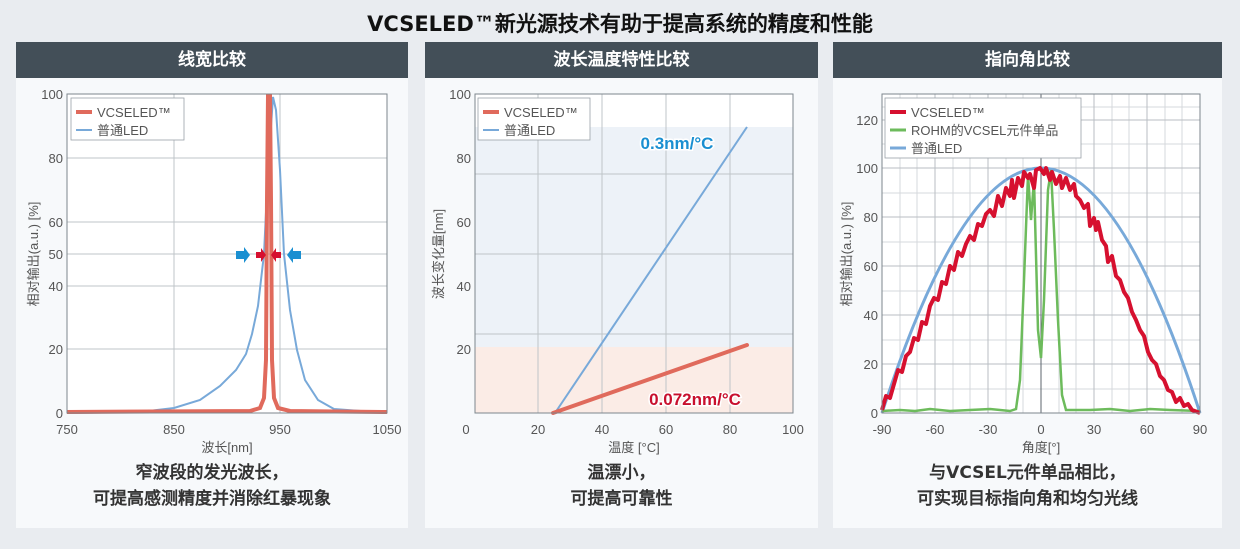 This screenshot has width=1240, height=549. What do you see at coordinates (212, 473) in the screenshot?
I see `caption-line-1: 窄波段的发光波长，` at bounding box center [212, 473].